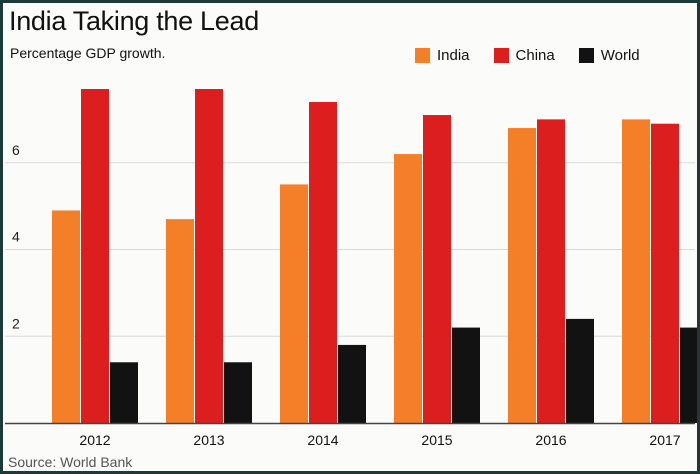 This screenshot has width=700, height=474. I want to click on legend-item-china: China, so click(524, 55).